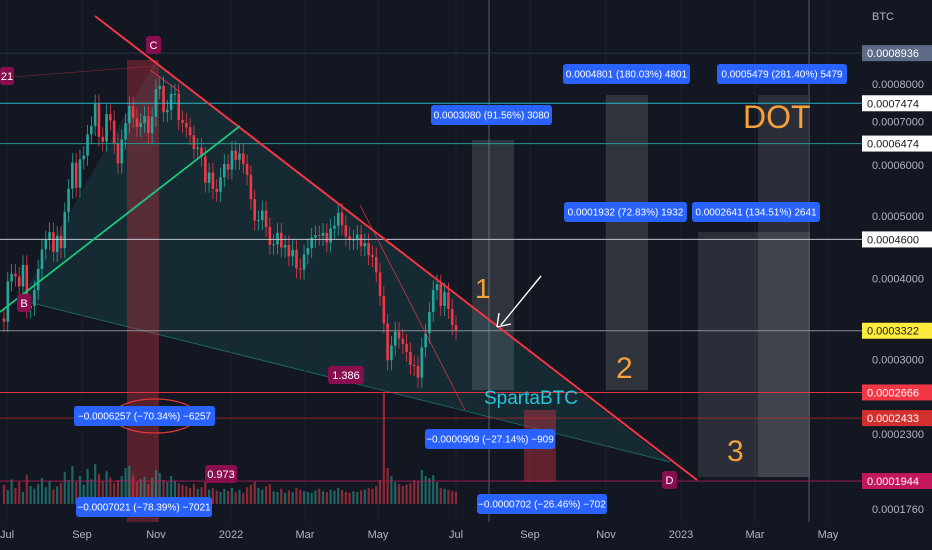 Image resolution: width=932 pixels, height=550 pixels. Describe the element at coordinates (154, 46) in the screenshot. I see `point-label-text: C` at that location.